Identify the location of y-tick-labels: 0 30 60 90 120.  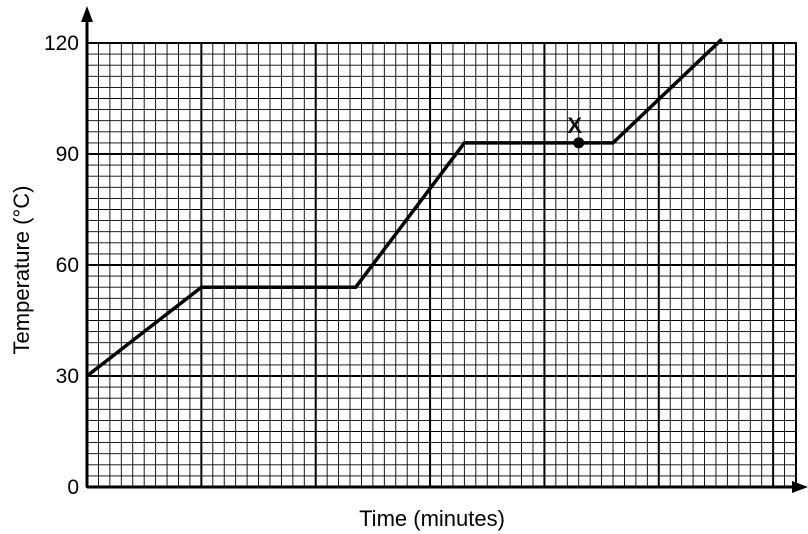
(61, 265).